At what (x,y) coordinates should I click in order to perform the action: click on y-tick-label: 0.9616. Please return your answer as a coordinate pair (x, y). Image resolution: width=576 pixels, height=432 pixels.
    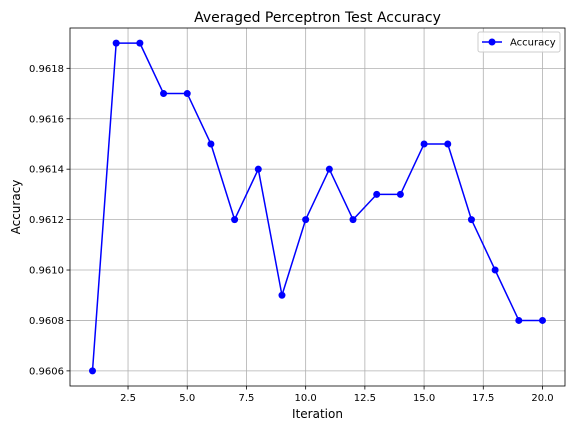
    Looking at the image, I should click on (46, 119).